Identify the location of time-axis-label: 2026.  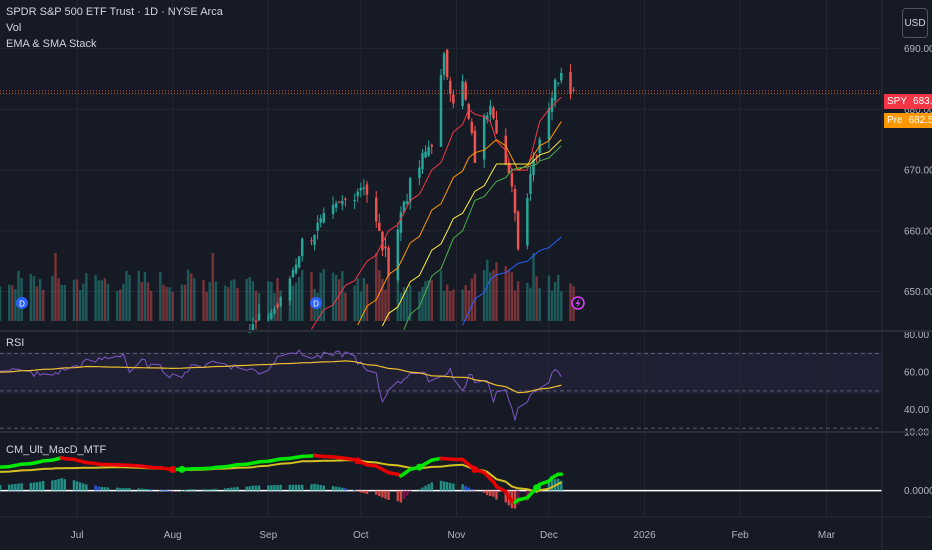
(644, 535).